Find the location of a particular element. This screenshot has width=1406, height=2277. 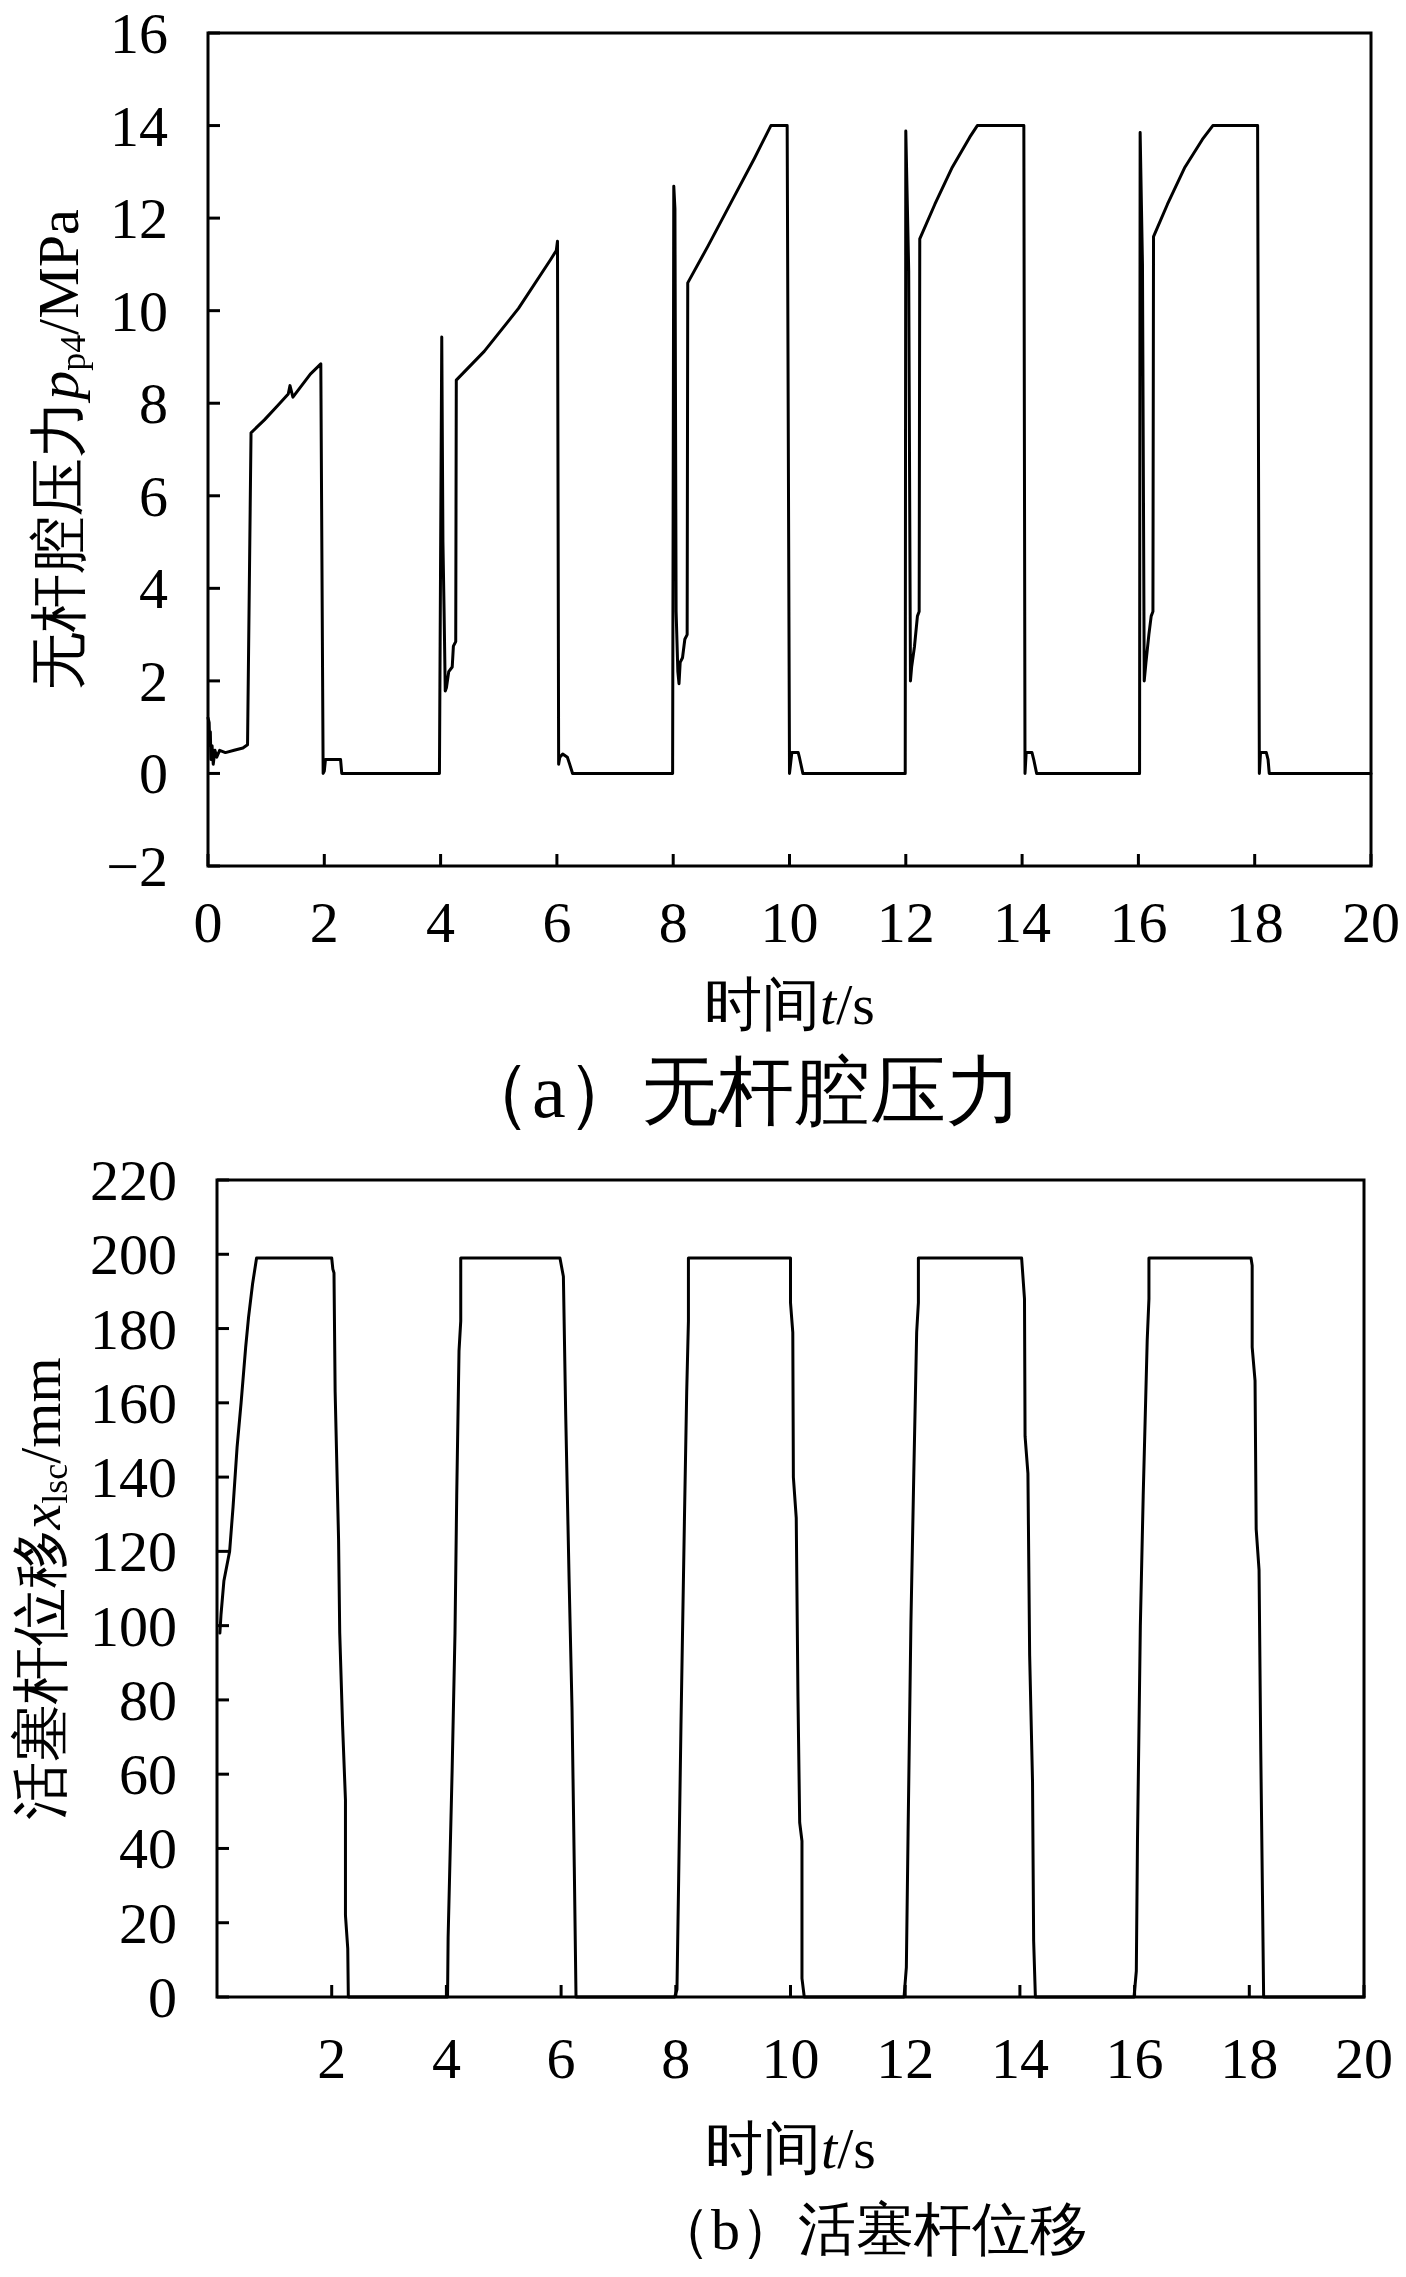

y-tick-label: 180 is located at coordinates (133, 1329).